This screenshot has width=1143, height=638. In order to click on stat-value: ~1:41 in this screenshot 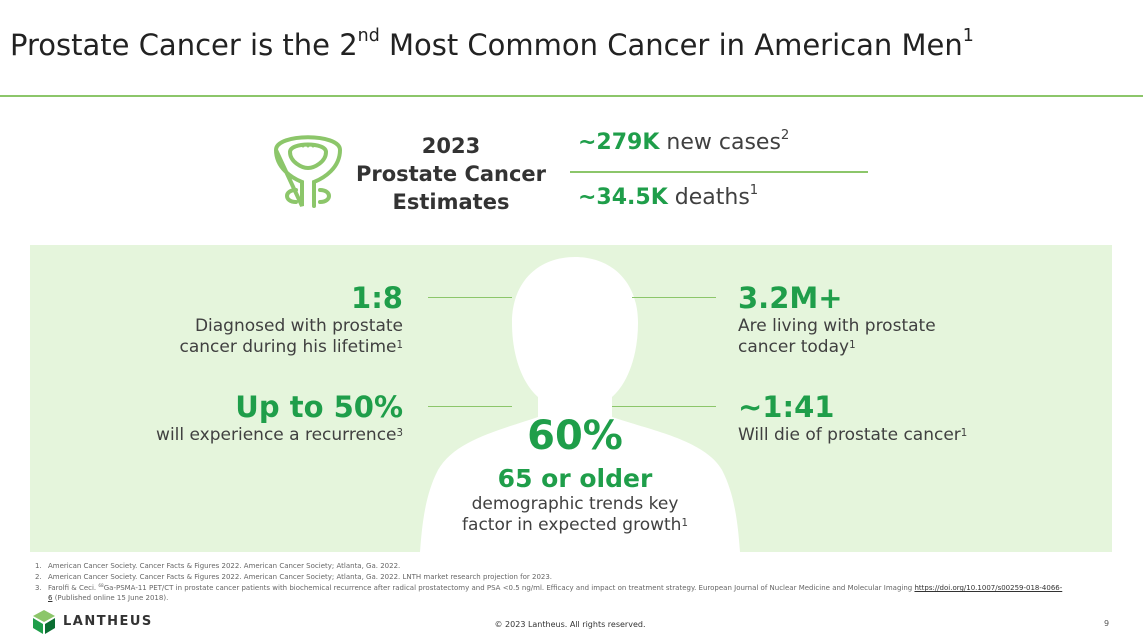, I will do `click(786, 407)`.